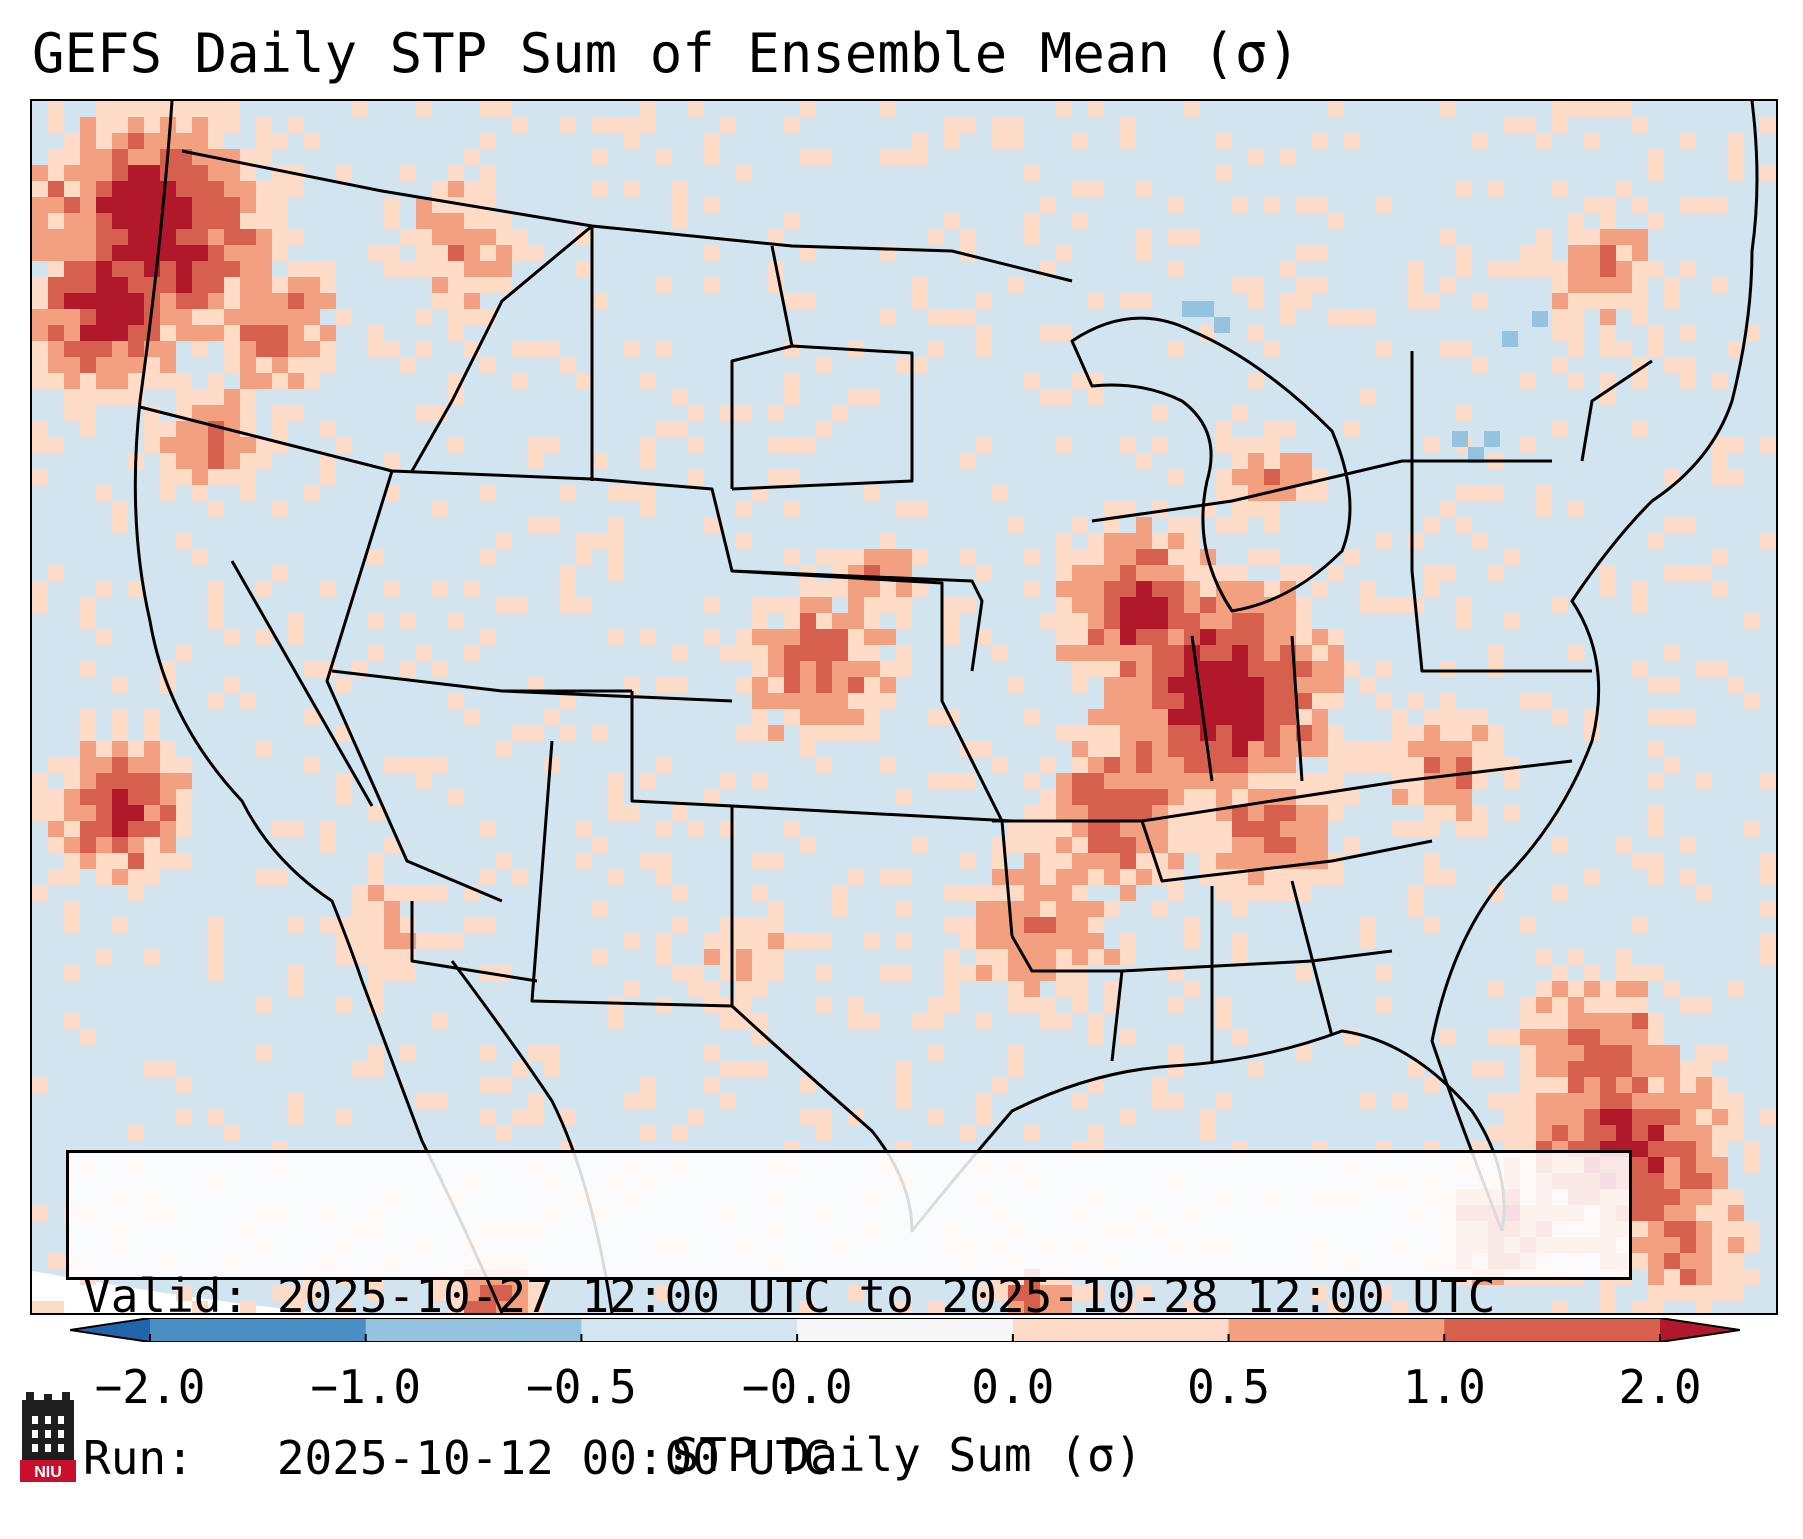 This screenshot has width=1803, height=1539. Describe the element at coordinates (905, 1330) in the screenshot. I see `colorbar-bin` at that location.